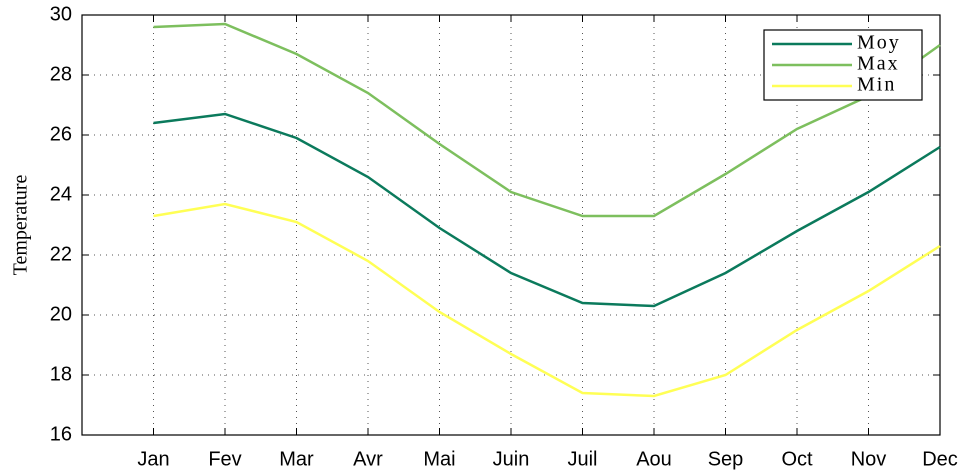 The height and width of the screenshot is (474, 965). What do you see at coordinates (368, 459) in the screenshot?
I see `x-tick-label: Avr` at bounding box center [368, 459].